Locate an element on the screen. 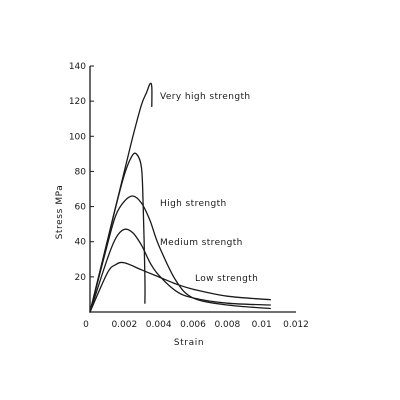 The image size is (400, 400). series-label: High strength is located at coordinates (193, 204).